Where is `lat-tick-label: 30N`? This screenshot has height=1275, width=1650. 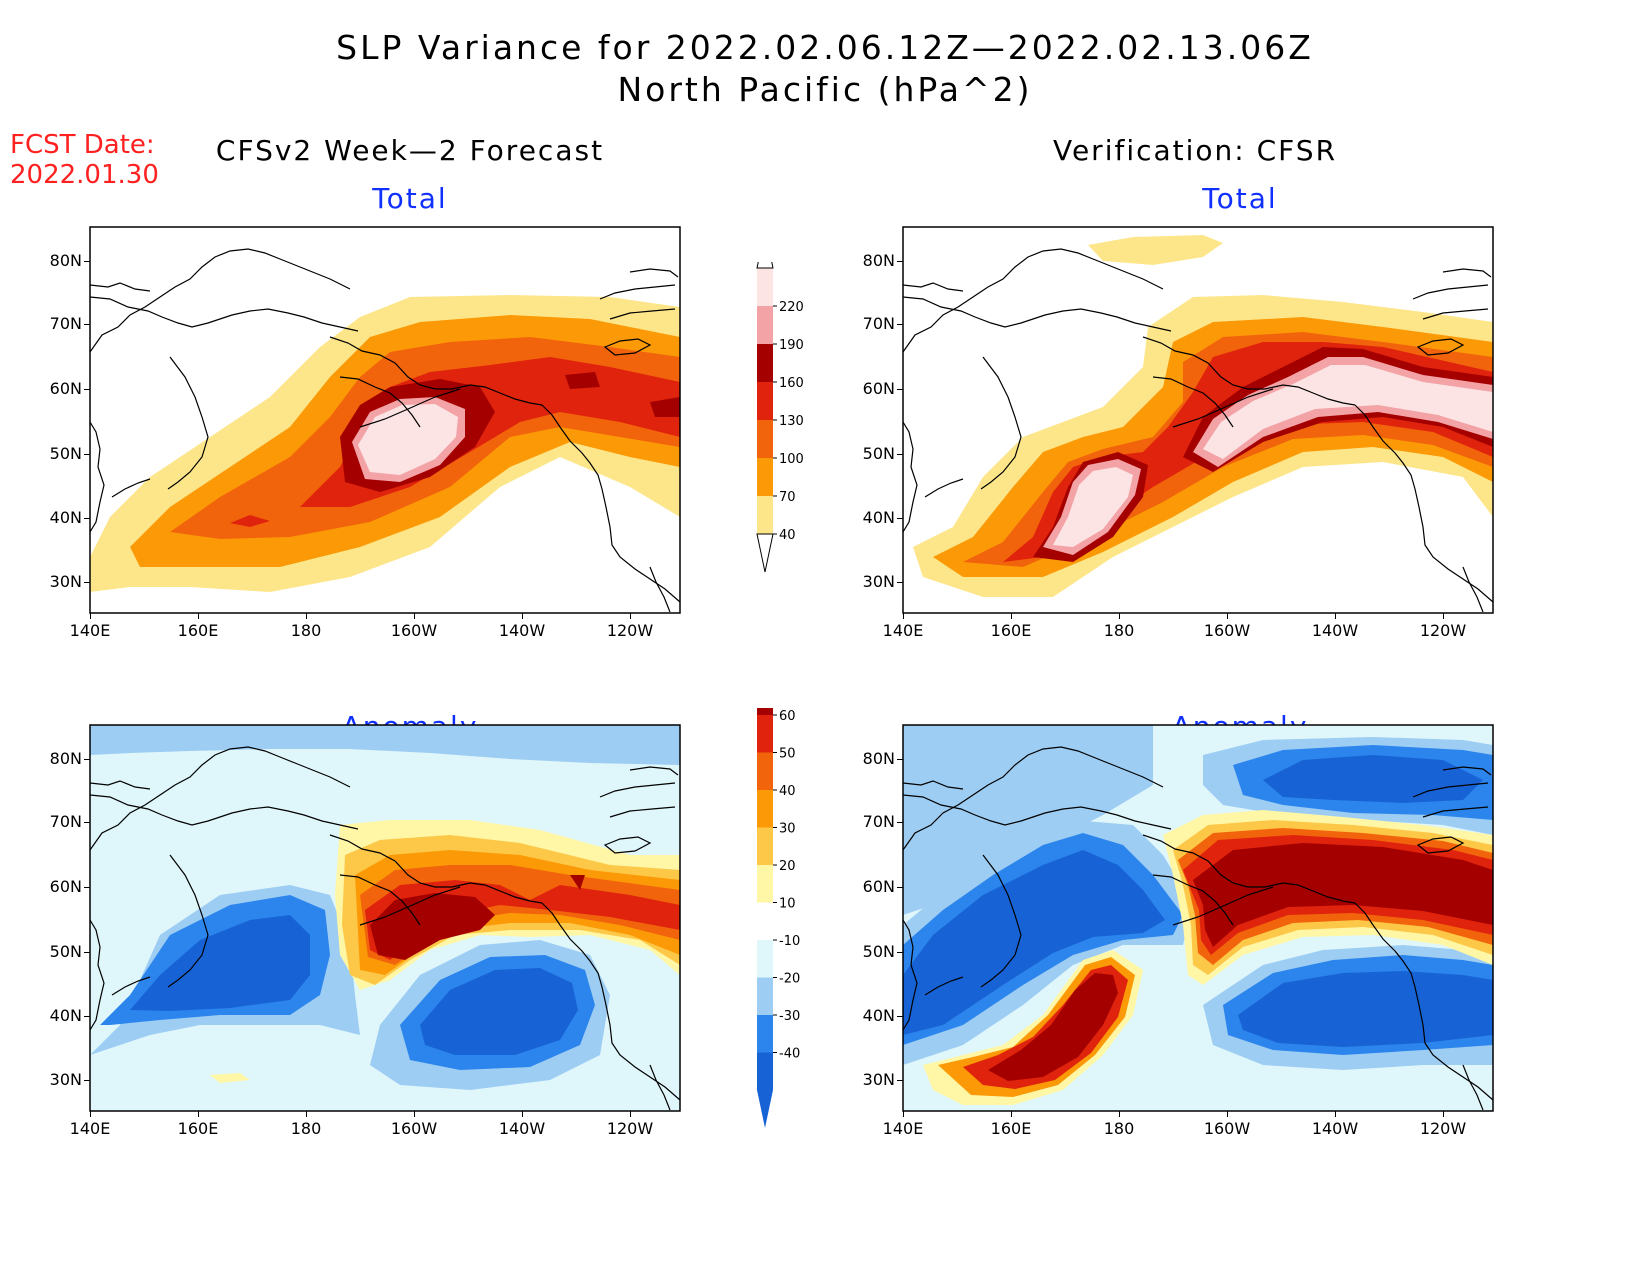 lat-tick-label: 30N is located at coordinates (878, 1079).